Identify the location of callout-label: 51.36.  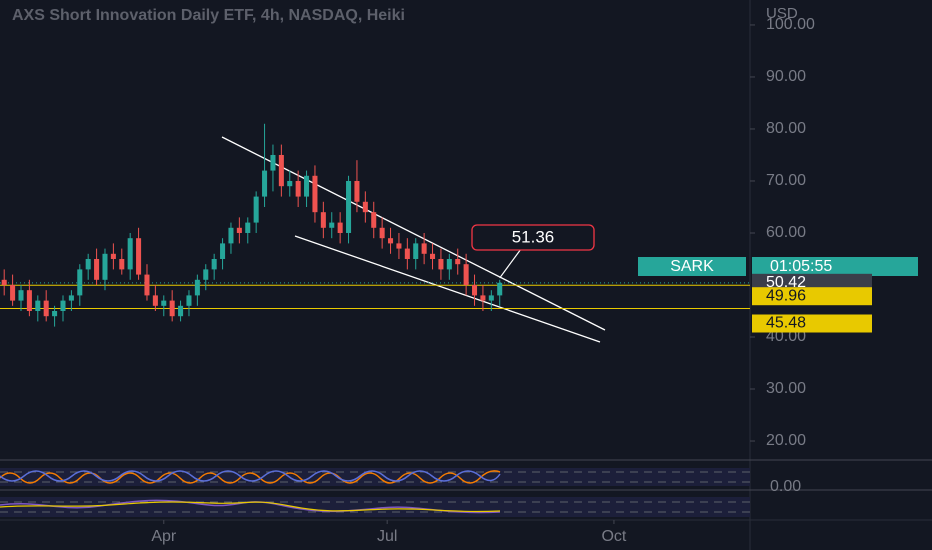
(533, 236).